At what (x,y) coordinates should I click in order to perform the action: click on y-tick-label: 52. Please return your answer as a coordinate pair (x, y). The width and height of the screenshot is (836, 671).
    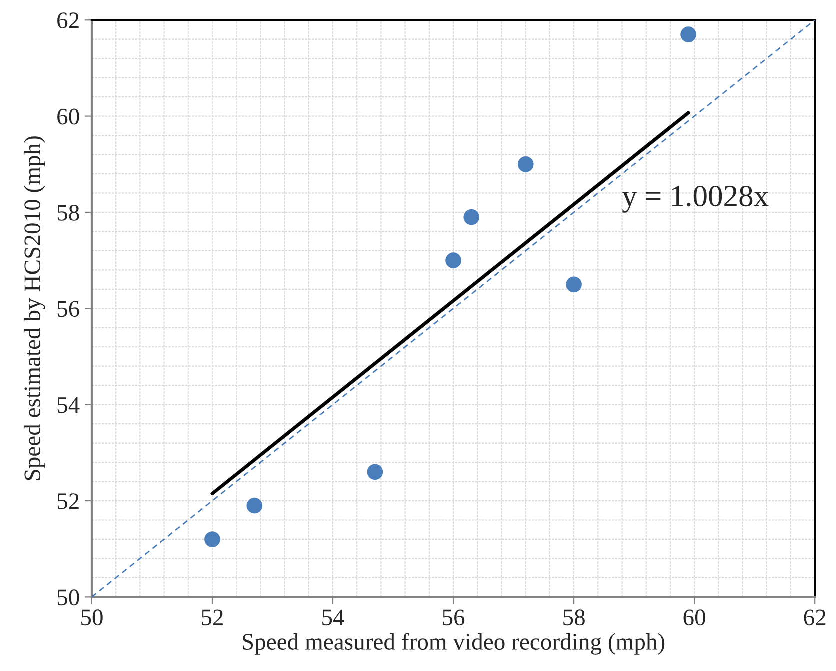
    Looking at the image, I should click on (68, 502).